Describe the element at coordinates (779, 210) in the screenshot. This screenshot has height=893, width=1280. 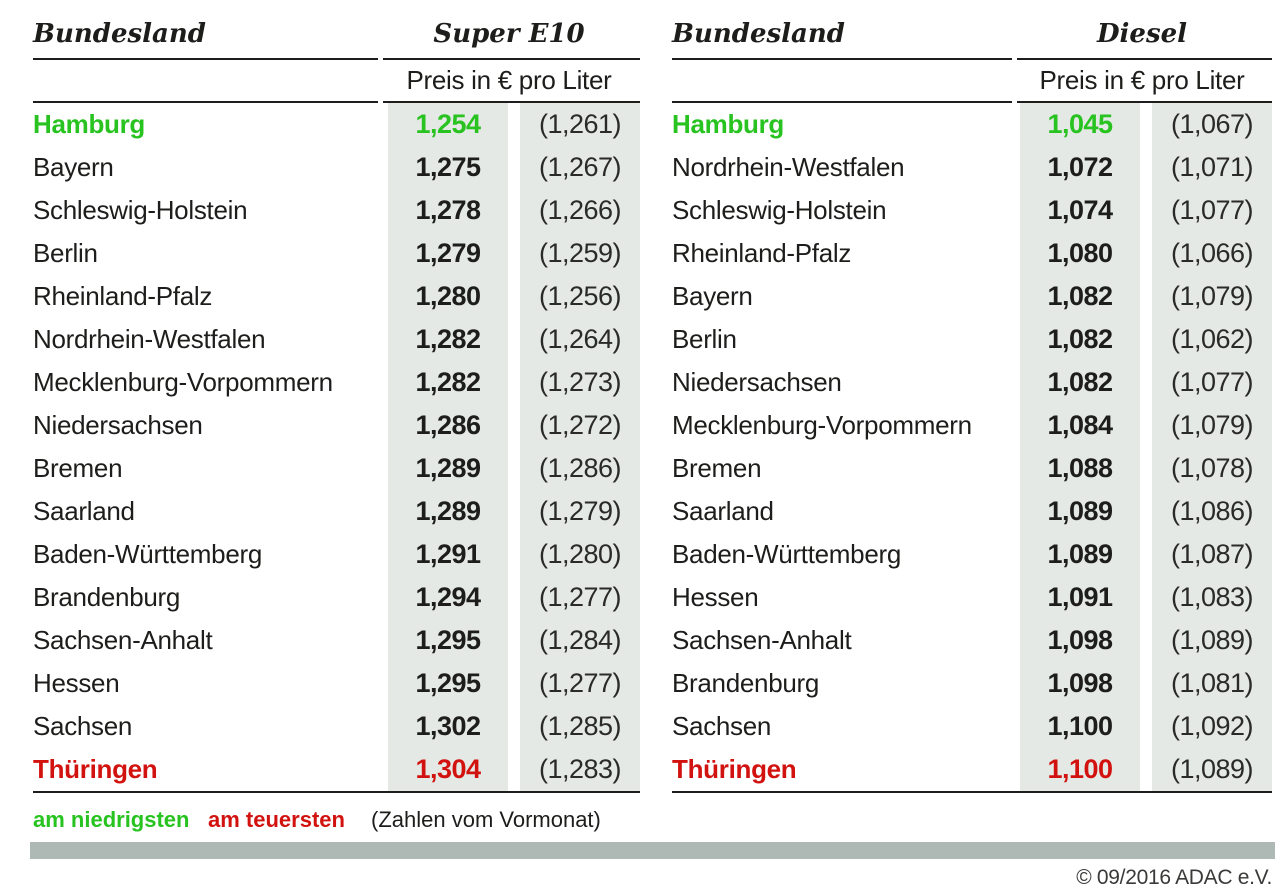
I see `state-name: Schleswig-Holstein` at that location.